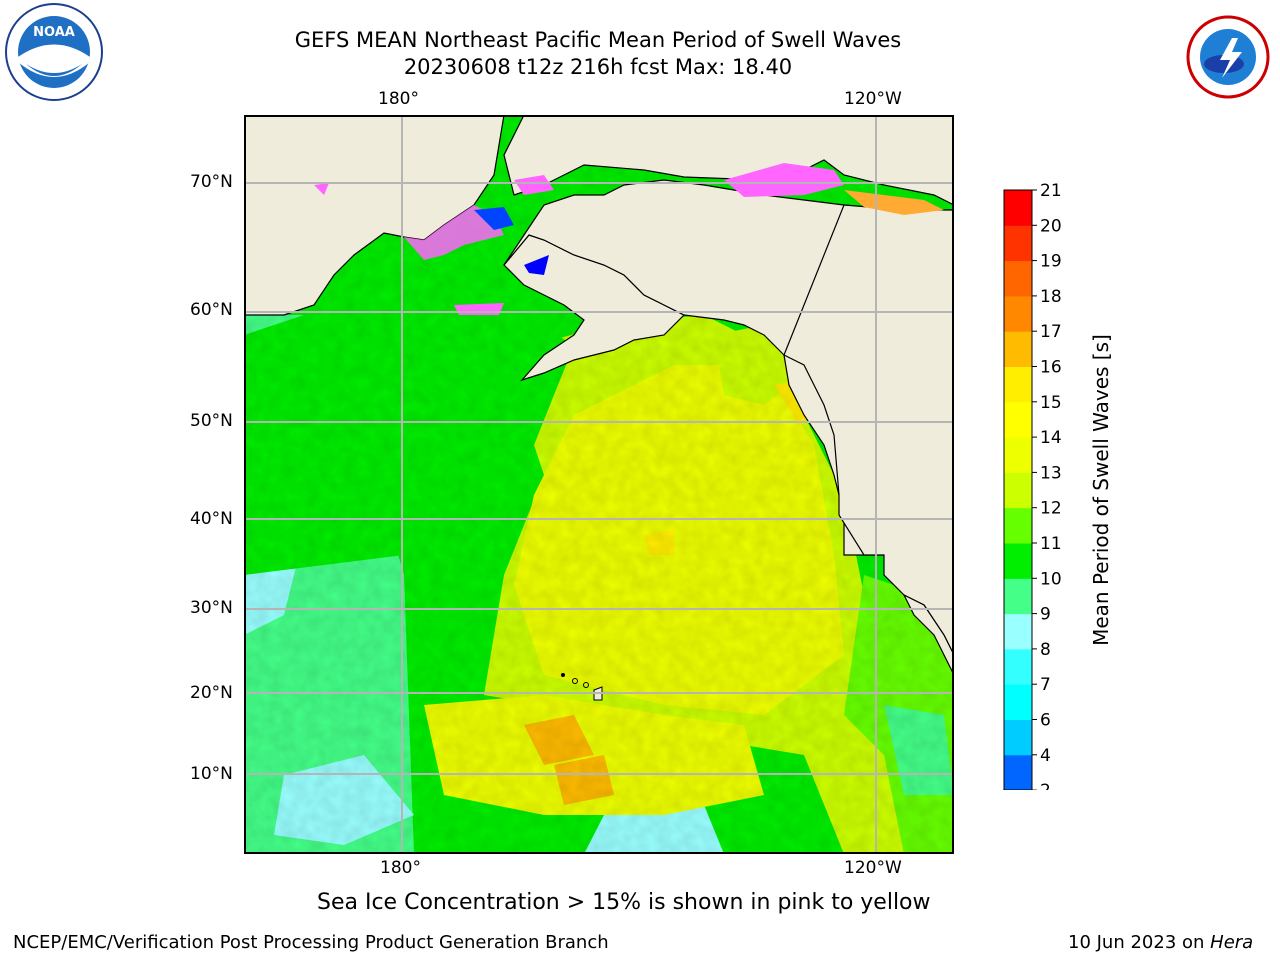 This screenshot has height=960, width=1280. I want to click on colorbar-tick-label: 15, so click(1051, 403).